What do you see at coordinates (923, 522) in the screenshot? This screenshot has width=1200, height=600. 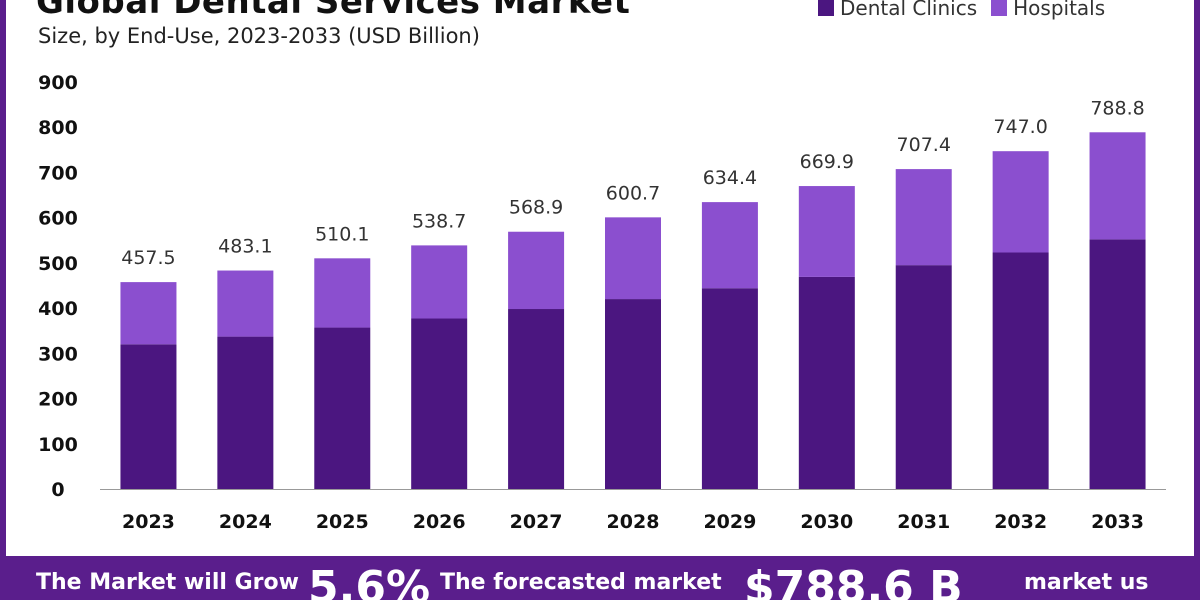 I see `x-tick-label: 2031` at bounding box center [923, 522].